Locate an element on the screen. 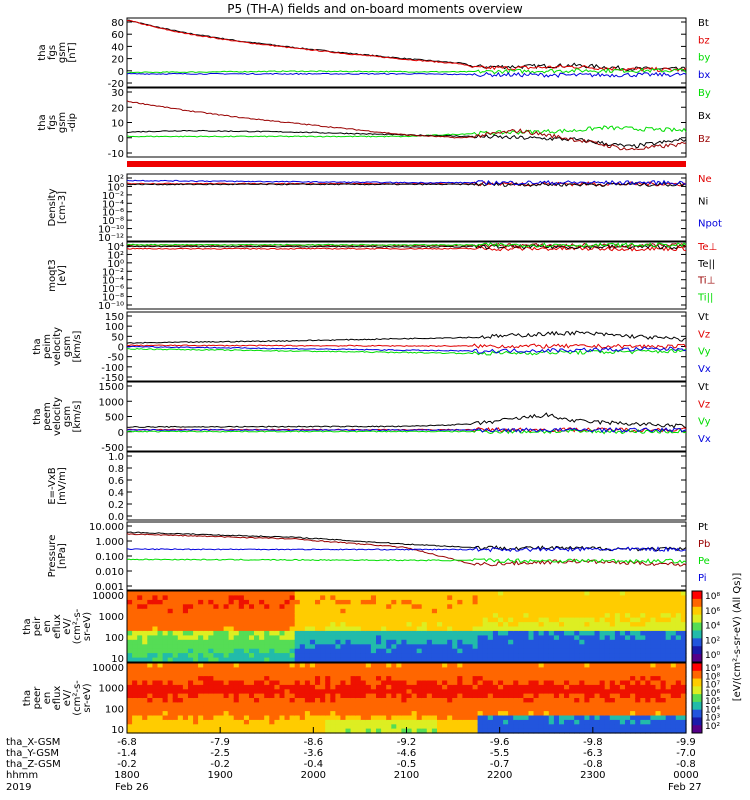  series-line-Vt is located at coordinates (406, 337).